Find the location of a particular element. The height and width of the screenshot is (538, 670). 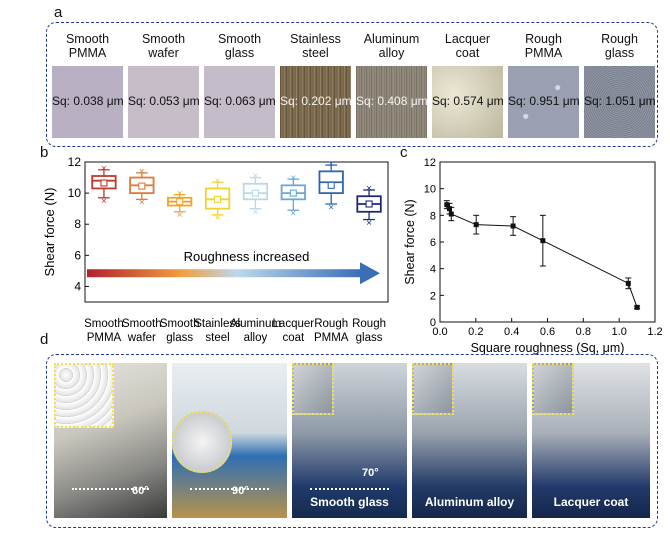

roughness-arrow is located at coordinates (233, 273).